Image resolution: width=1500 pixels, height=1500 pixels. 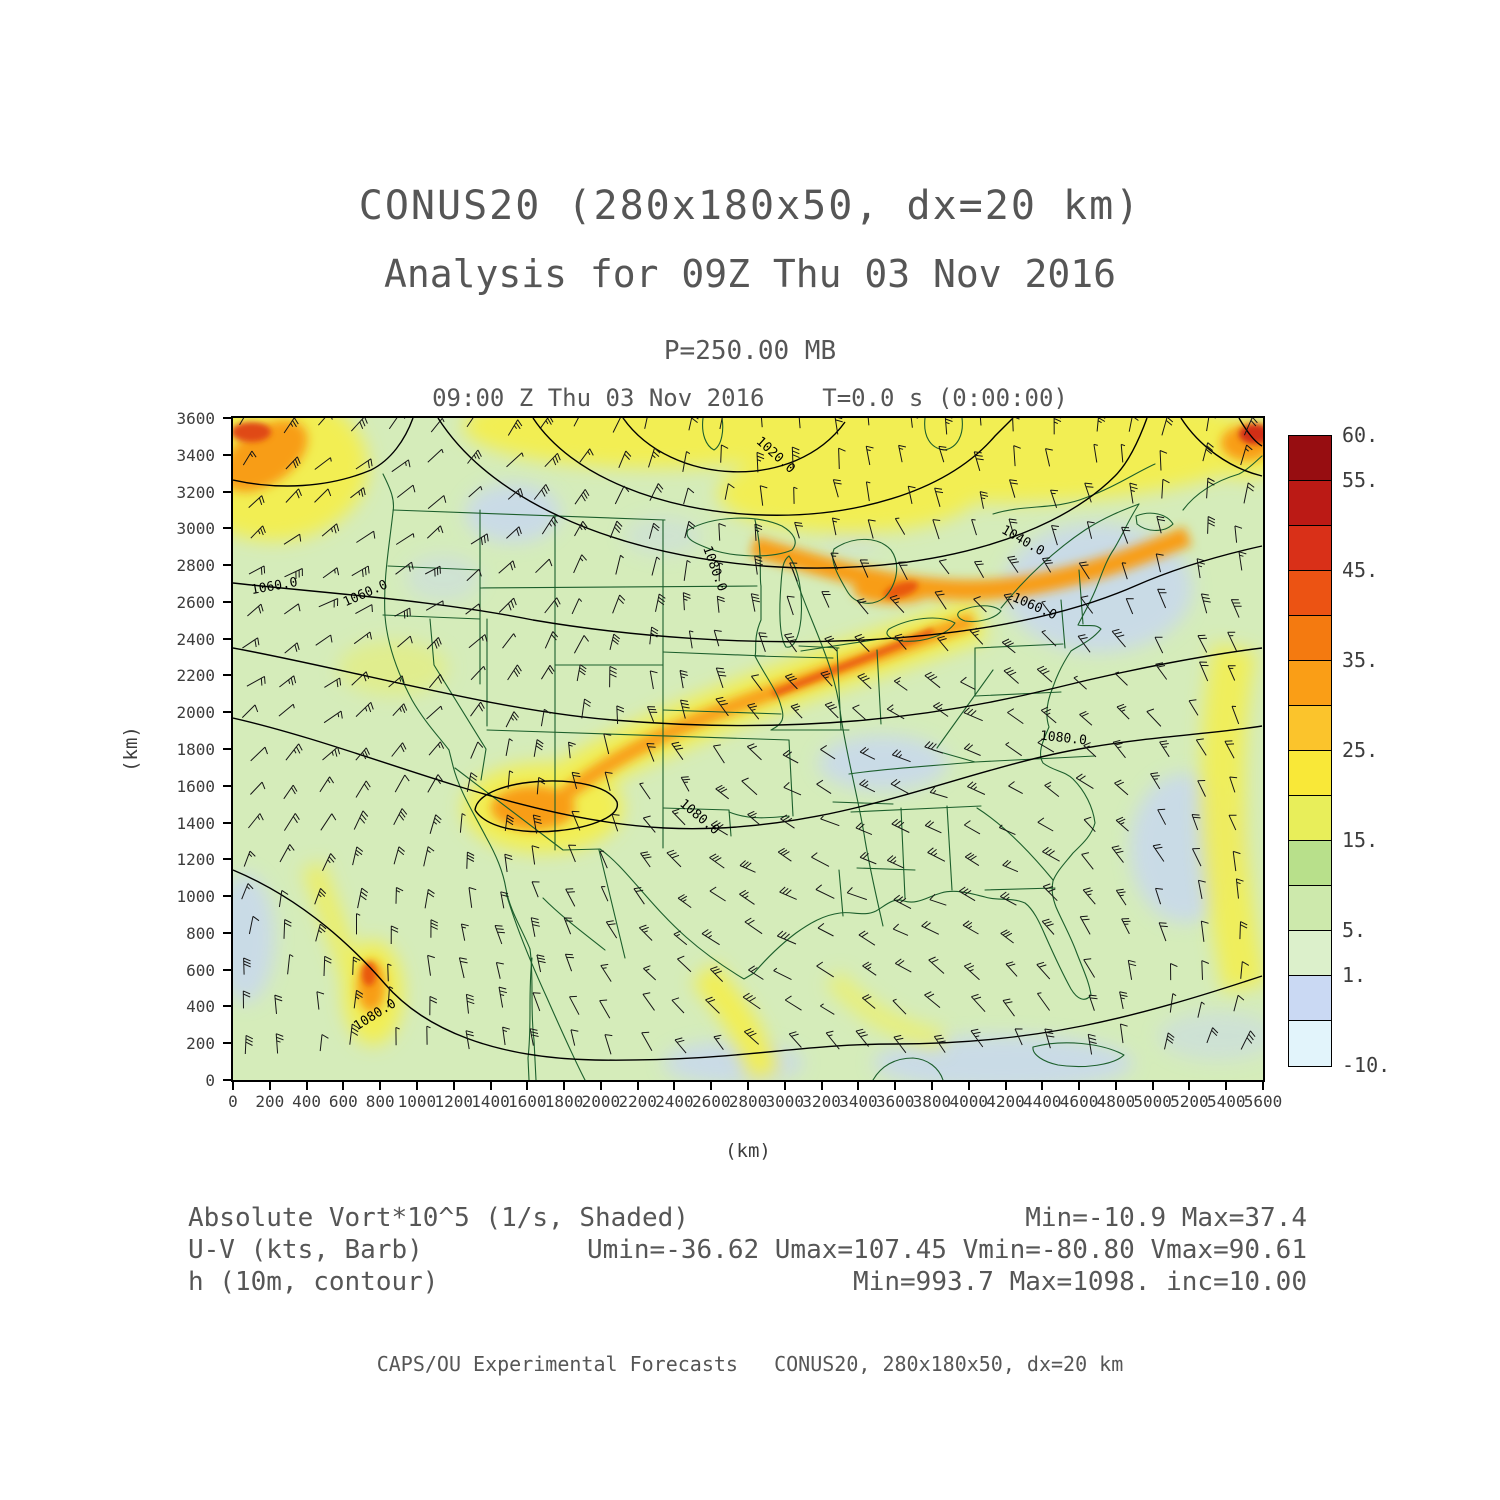 I want to click on x-tick-label: 3600, so click(x=895, y=1101).